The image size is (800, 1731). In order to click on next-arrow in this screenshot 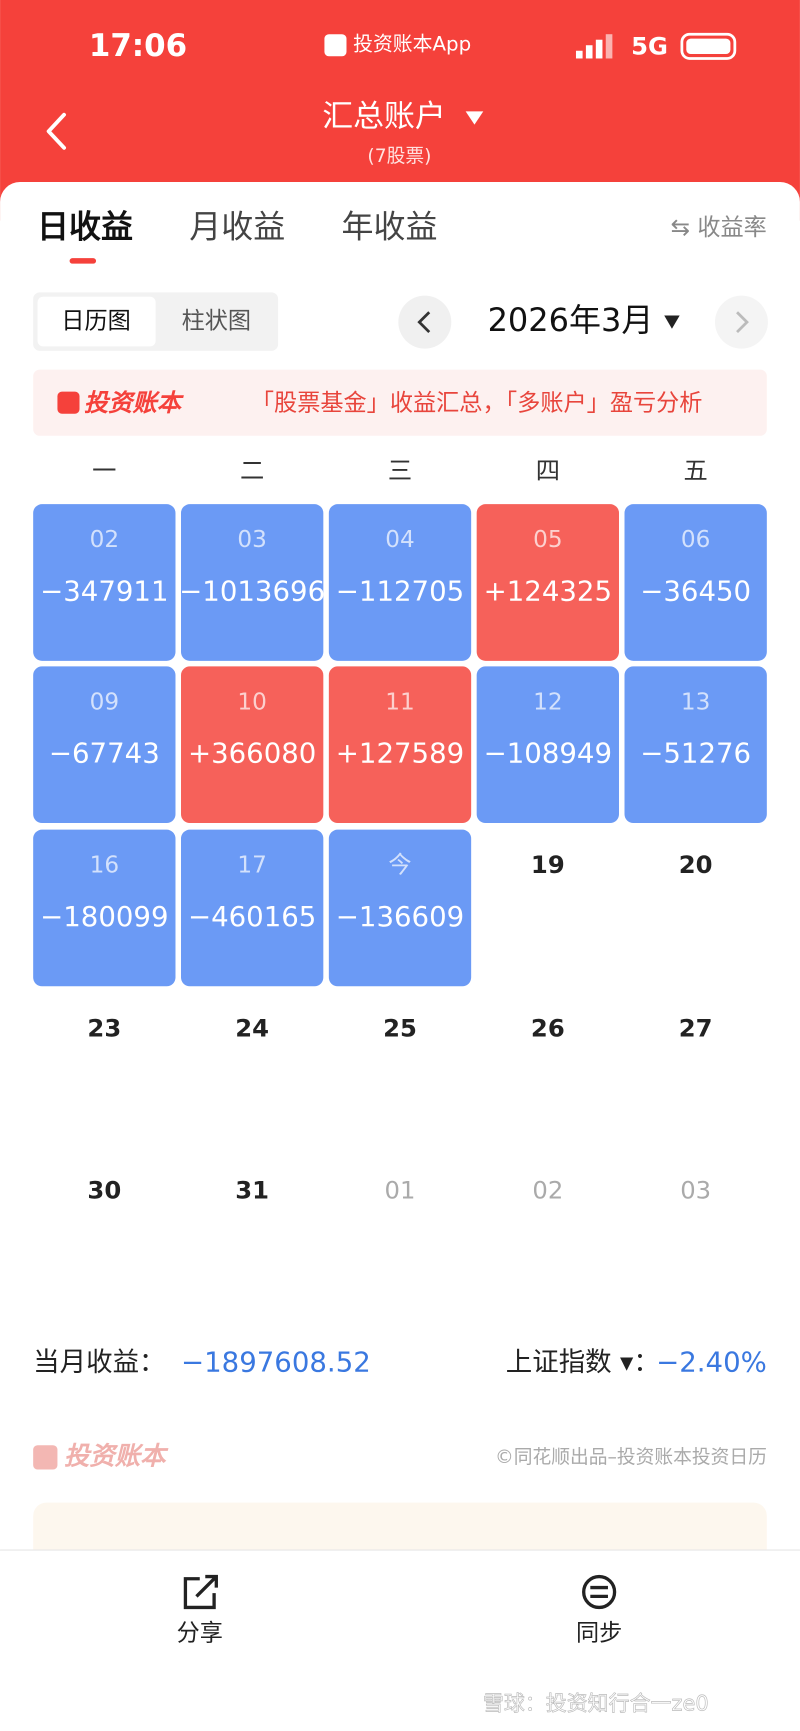, I will do `click(742, 322)`.